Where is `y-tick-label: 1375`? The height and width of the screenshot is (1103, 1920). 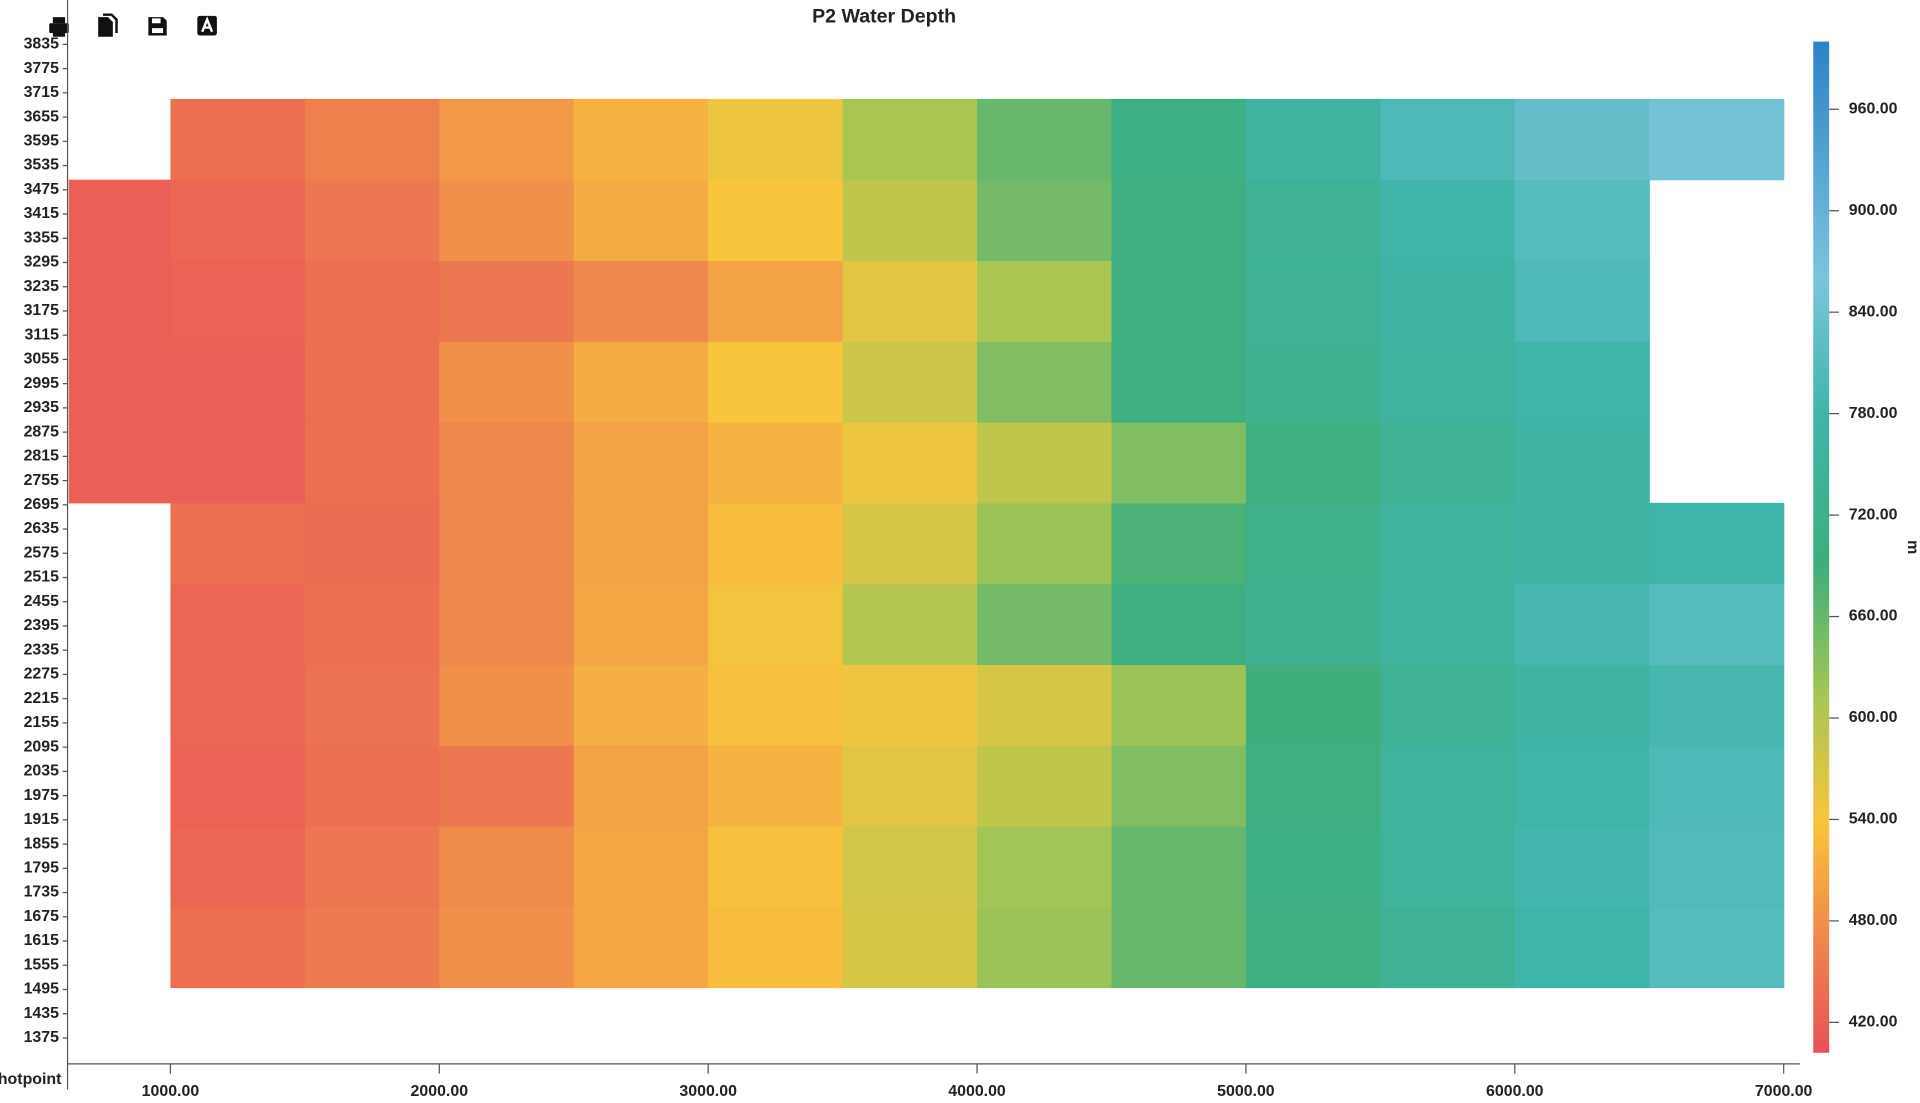
y-tick-label: 1375 is located at coordinates (42, 1037).